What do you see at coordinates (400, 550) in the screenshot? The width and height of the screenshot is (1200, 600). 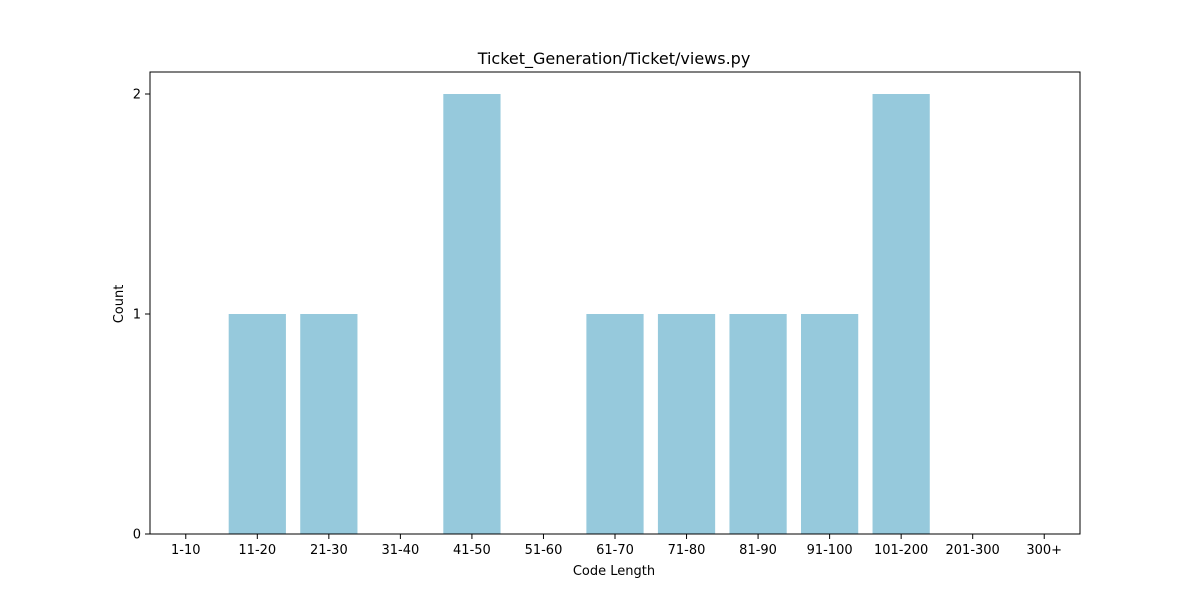 I see `x-tick-label: 31-40` at bounding box center [400, 550].